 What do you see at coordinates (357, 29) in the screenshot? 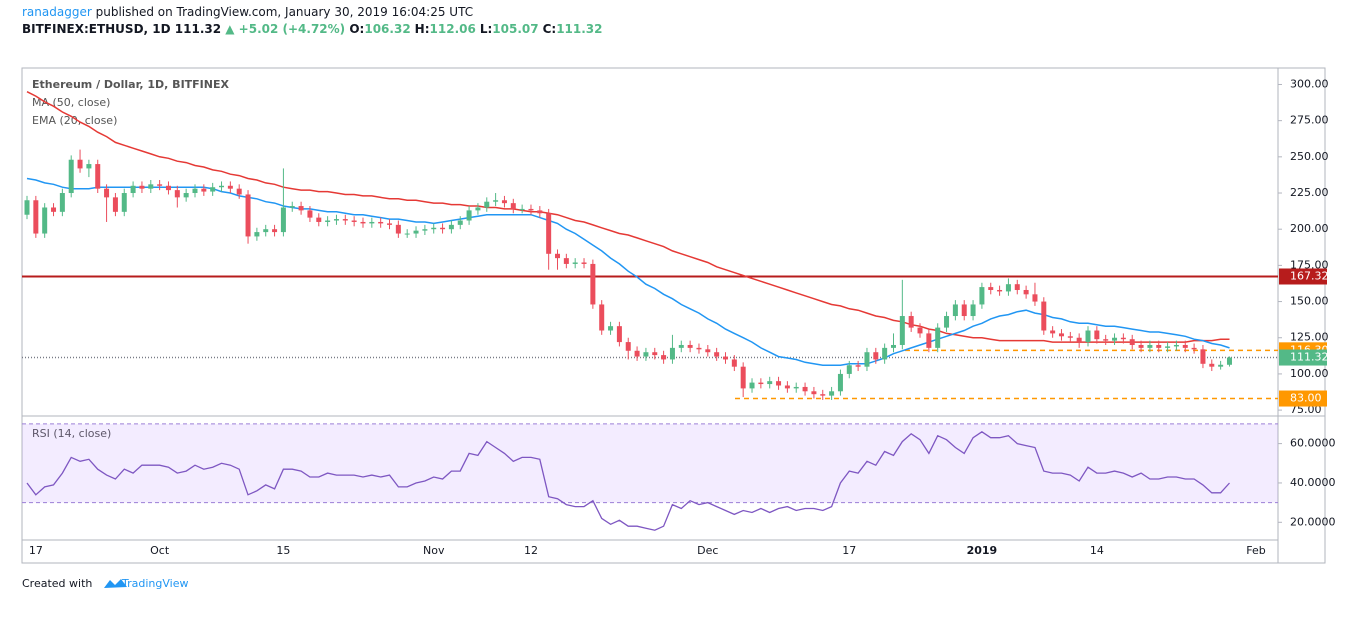
I see `ohlc-label: O:` at bounding box center [357, 29].